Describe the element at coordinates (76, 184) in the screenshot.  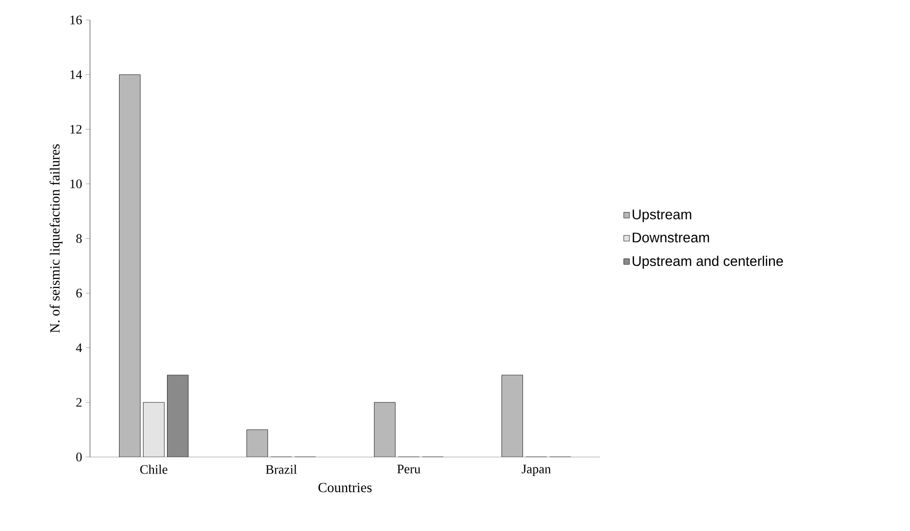
I see `y-tick-label: 10` at that location.